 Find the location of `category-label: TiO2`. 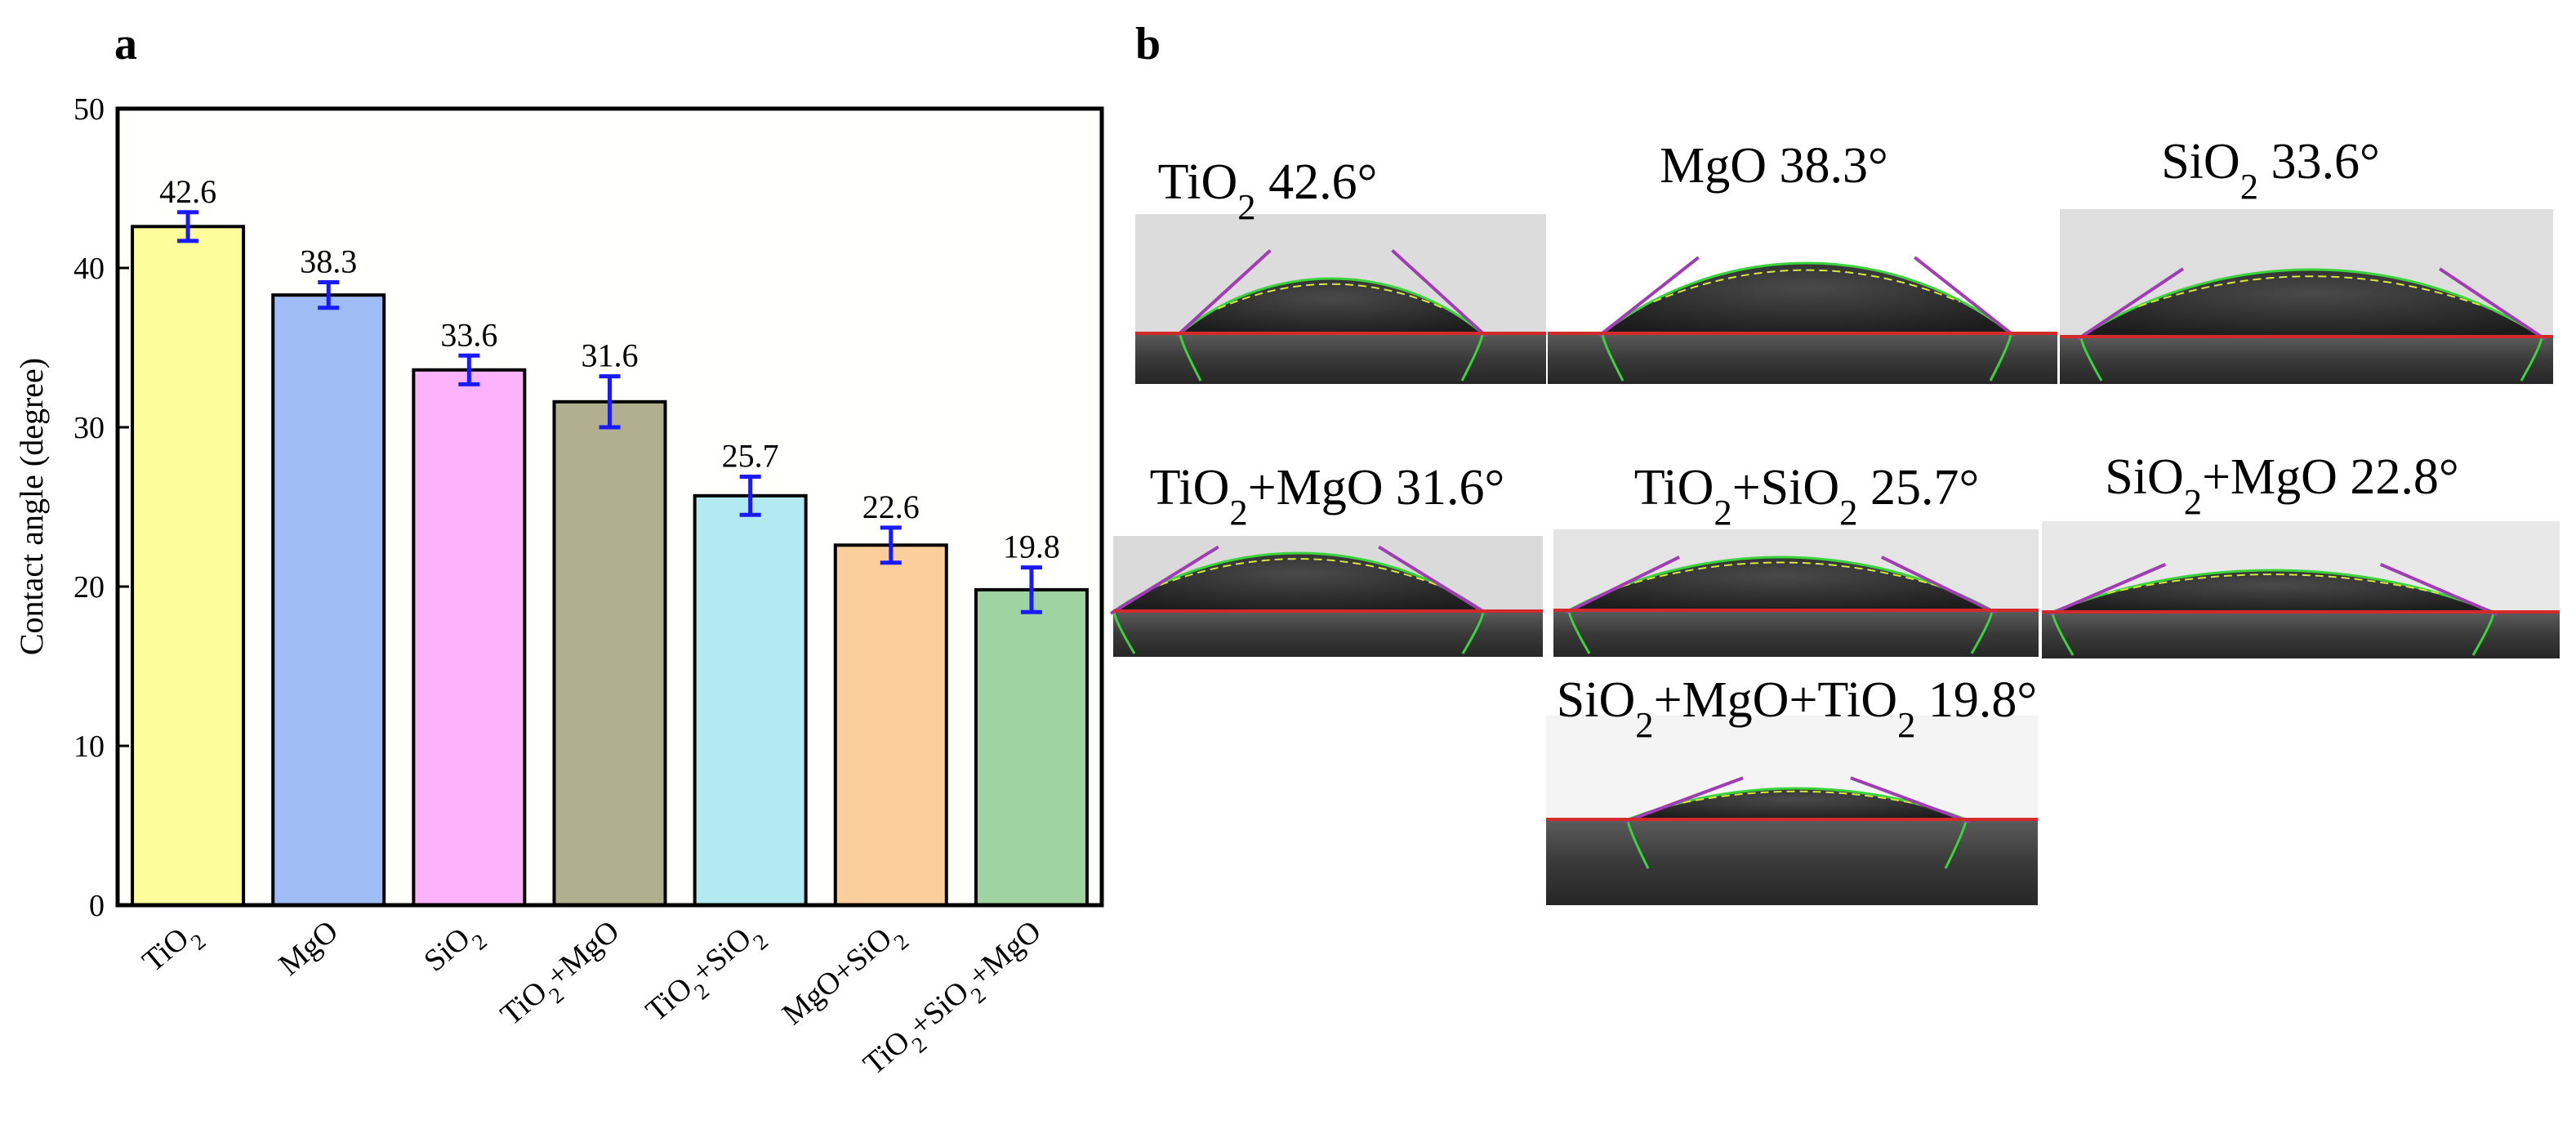

category-label: TiO2 is located at coordinates (173, 950).